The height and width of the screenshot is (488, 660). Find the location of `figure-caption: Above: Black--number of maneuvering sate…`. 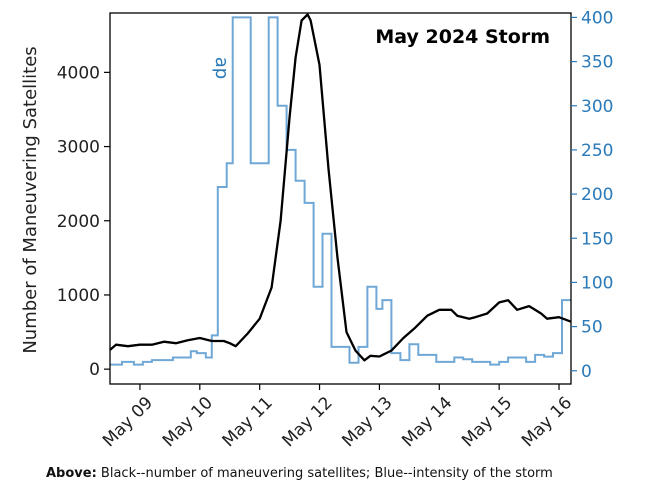

figure-caption: Above: Black--number of maneuvering sate… is located at coordinates (299, 473).